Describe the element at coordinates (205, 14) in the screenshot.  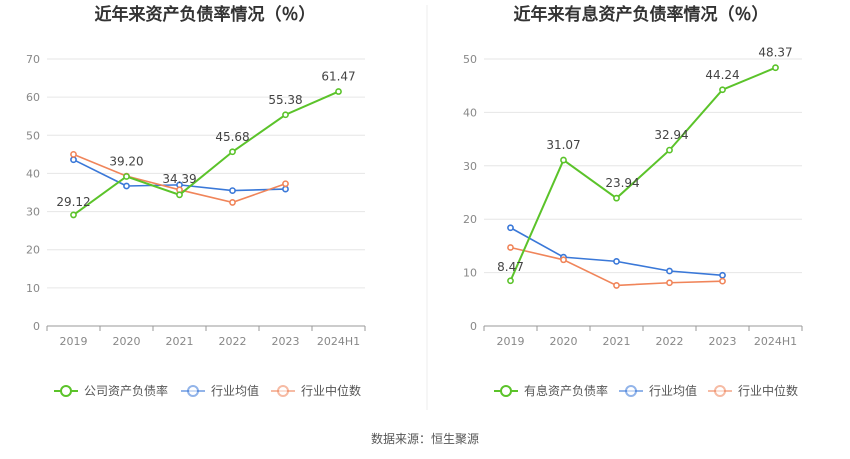
I see `chart-title: 近年来资产负债率情况（％）` at that location.